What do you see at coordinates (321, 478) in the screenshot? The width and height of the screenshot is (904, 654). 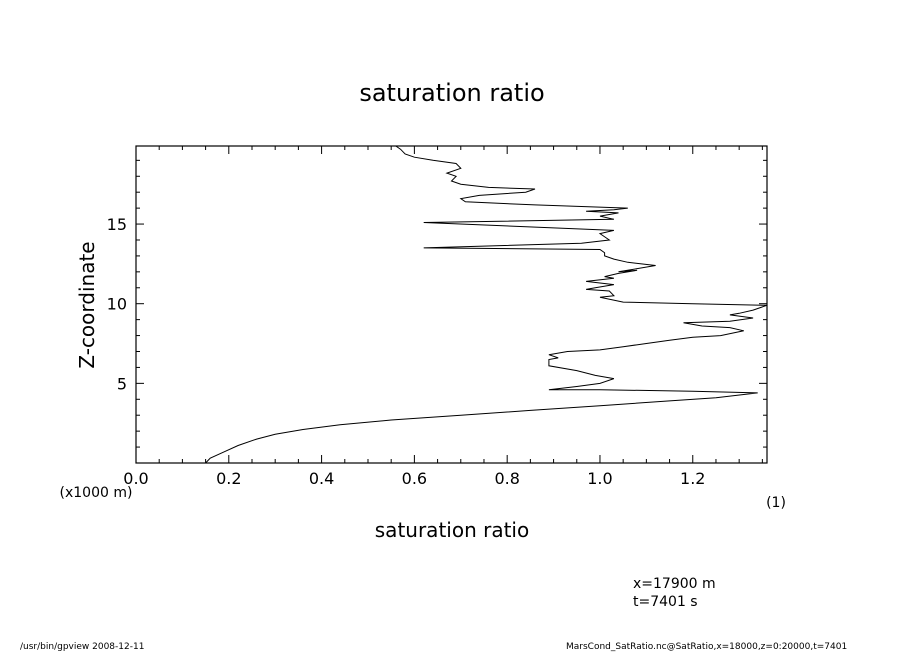 I see `x-tick-label: 0.4` at bounding box center [321, 478].